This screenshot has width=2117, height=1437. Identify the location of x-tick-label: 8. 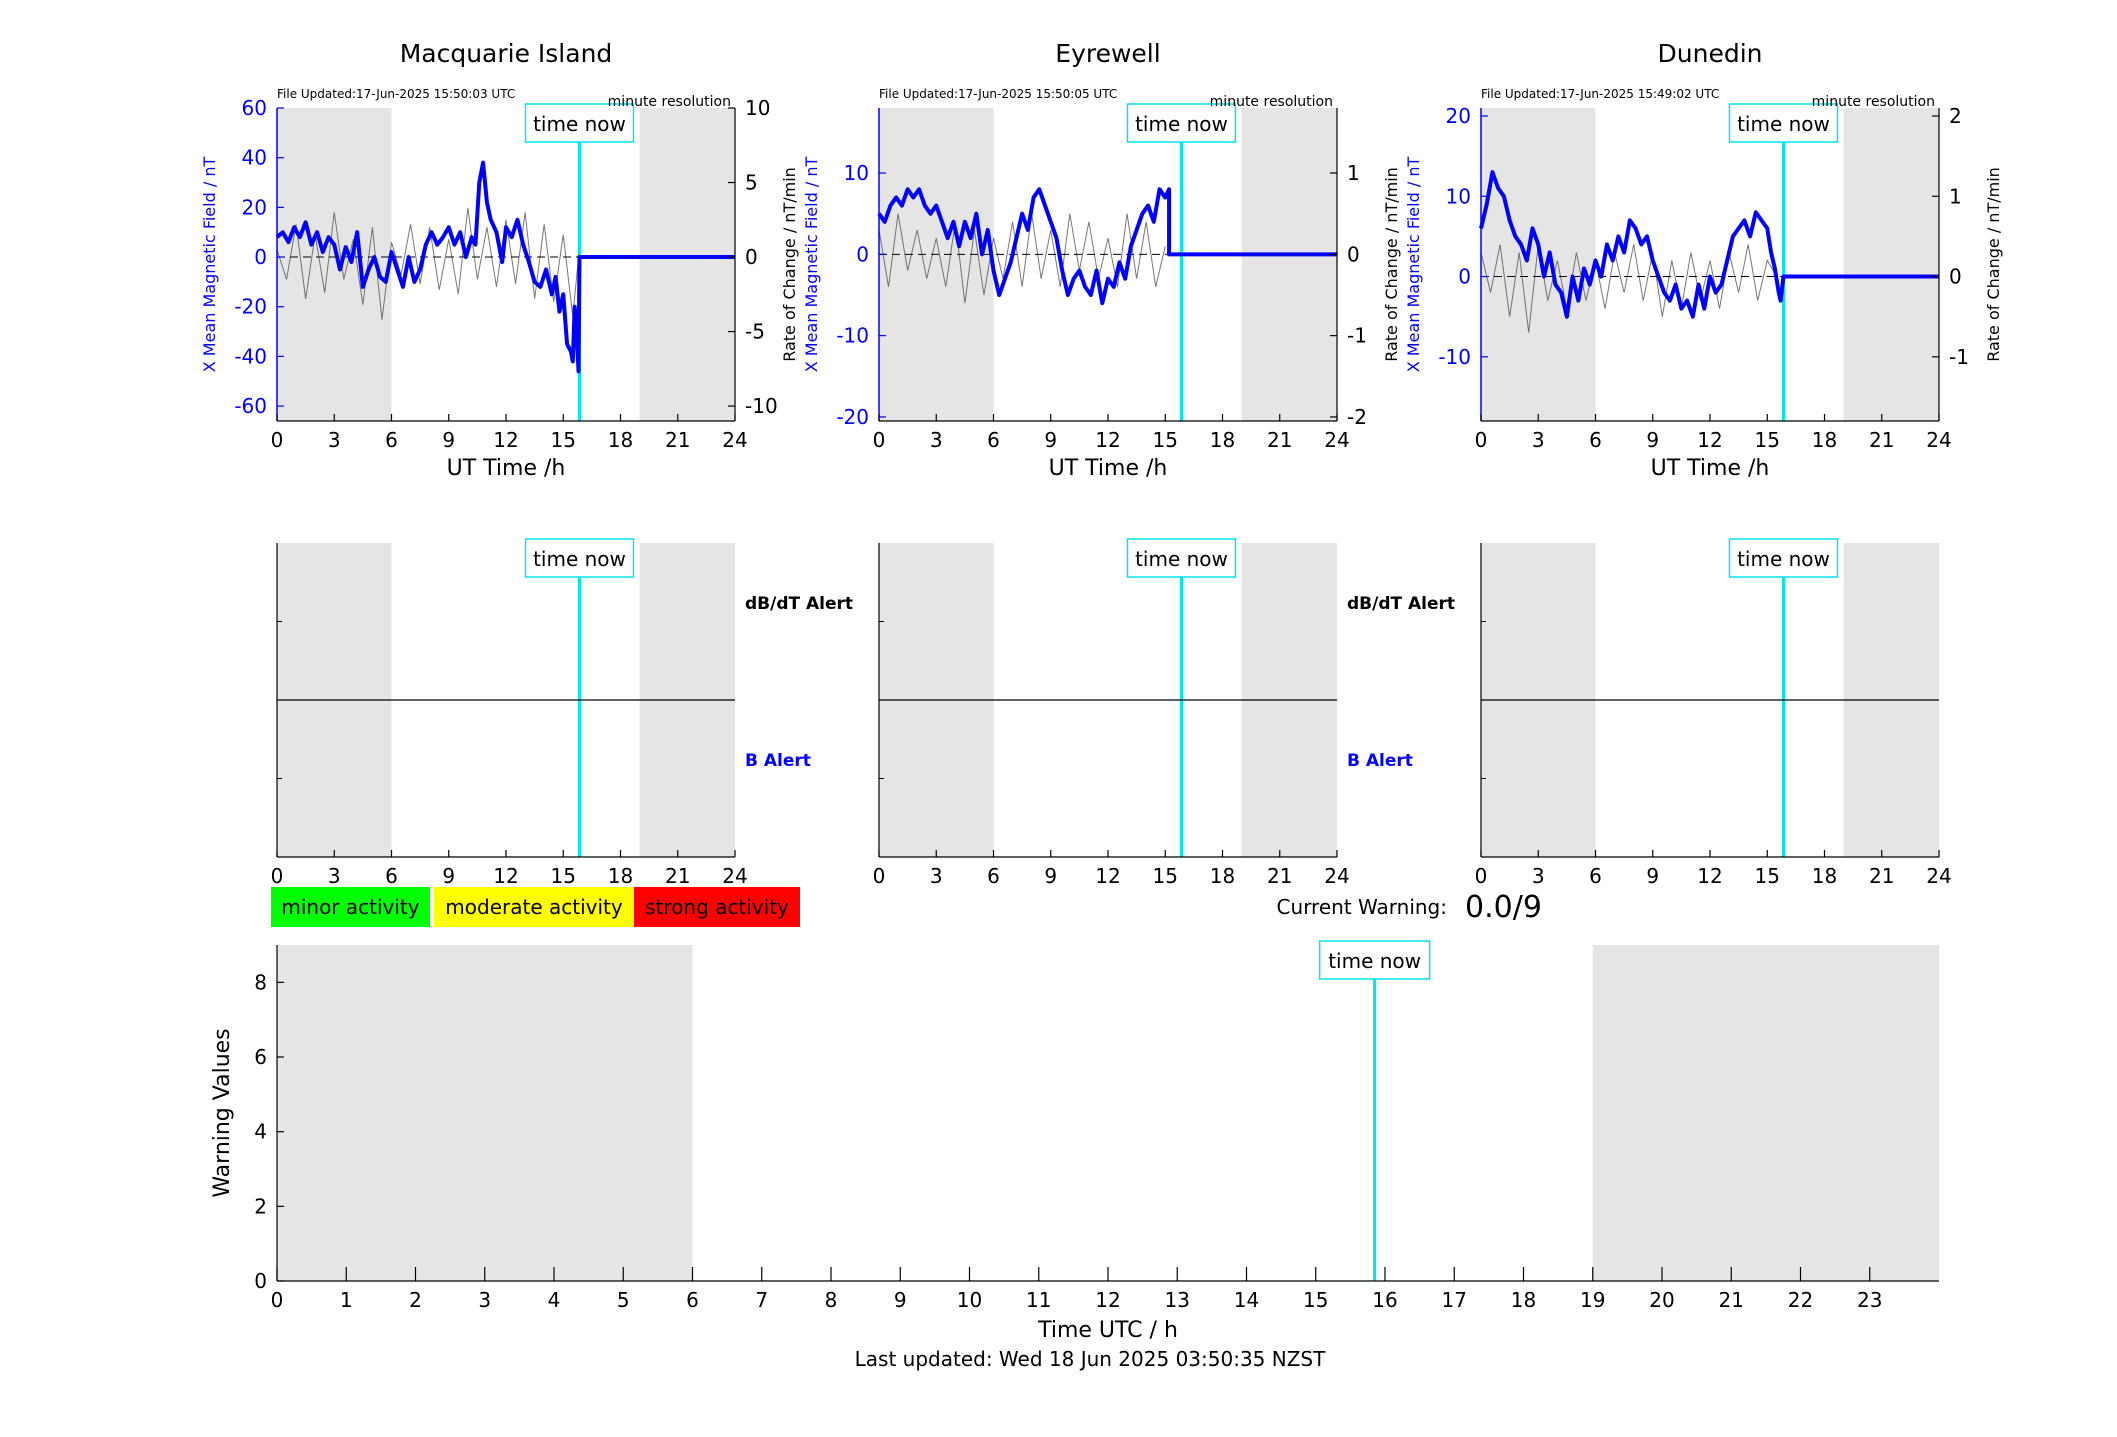
(831, 1300).